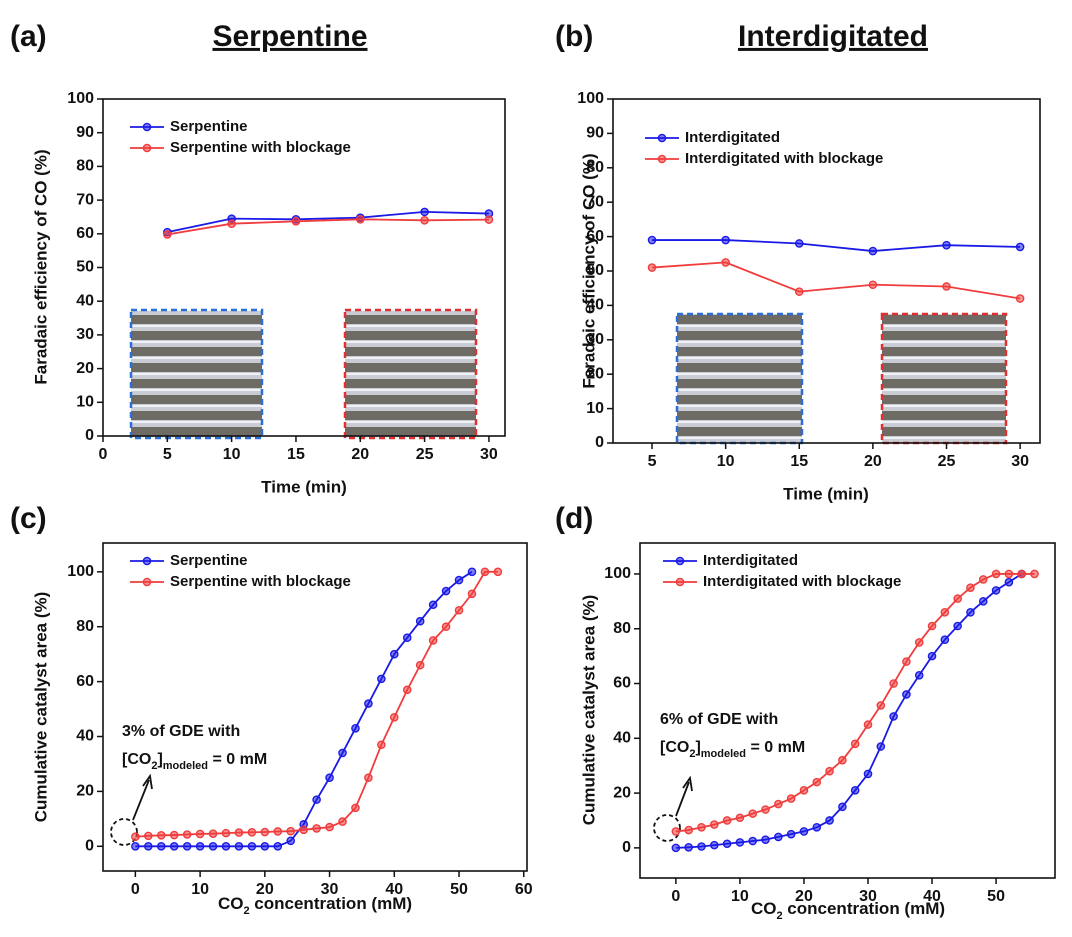 This screenshot has height=937, width=1072. Describe the element at coordinates (947, 461) in the screenshot. I see `x-tick-label: 25` at that location.